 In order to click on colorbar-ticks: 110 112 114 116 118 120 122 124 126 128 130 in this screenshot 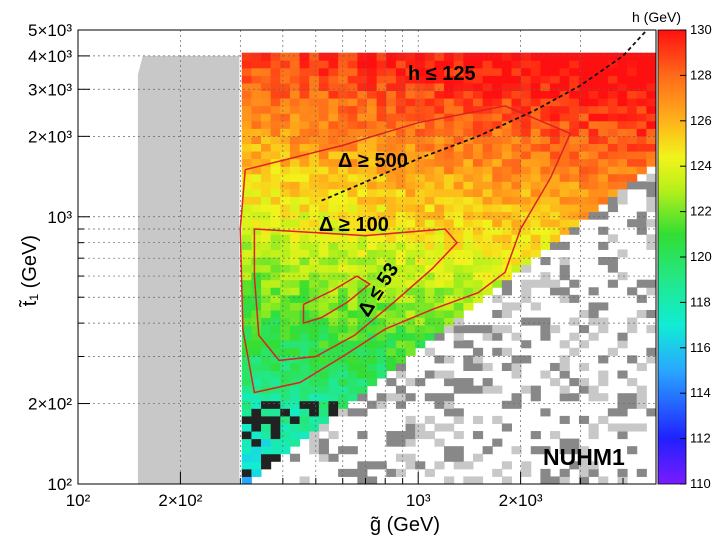, I will do `click(696, 256)`.